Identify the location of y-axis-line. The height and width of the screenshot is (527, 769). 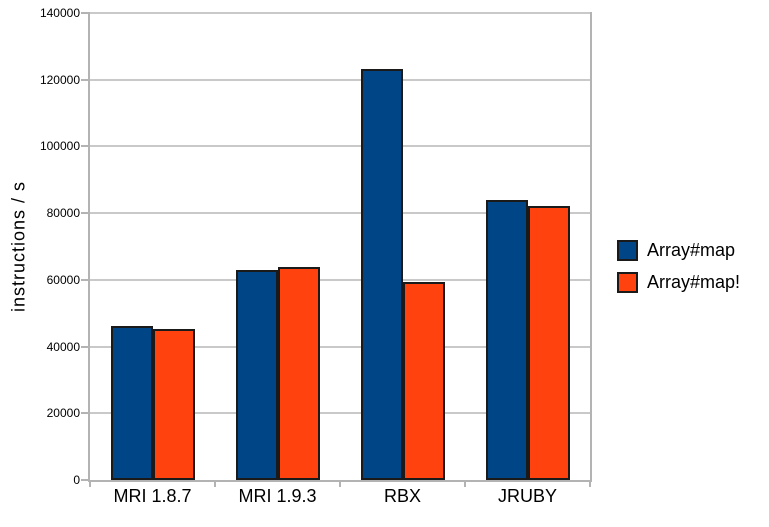
(89, 247).